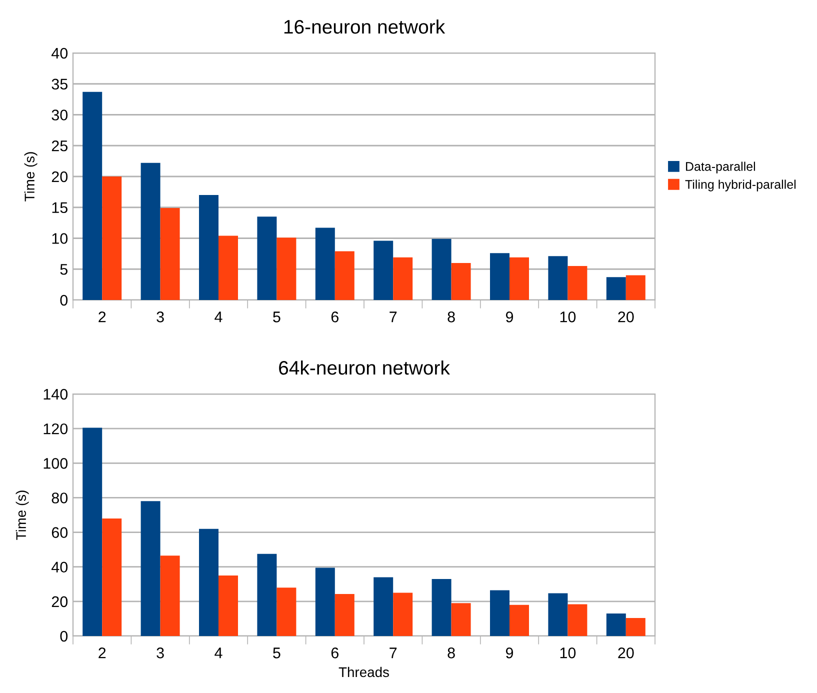  What do you see at coordinates (363, 672) in the screenshot?
I see `x-axis-title: Threads` at bounding box center [363, 672].